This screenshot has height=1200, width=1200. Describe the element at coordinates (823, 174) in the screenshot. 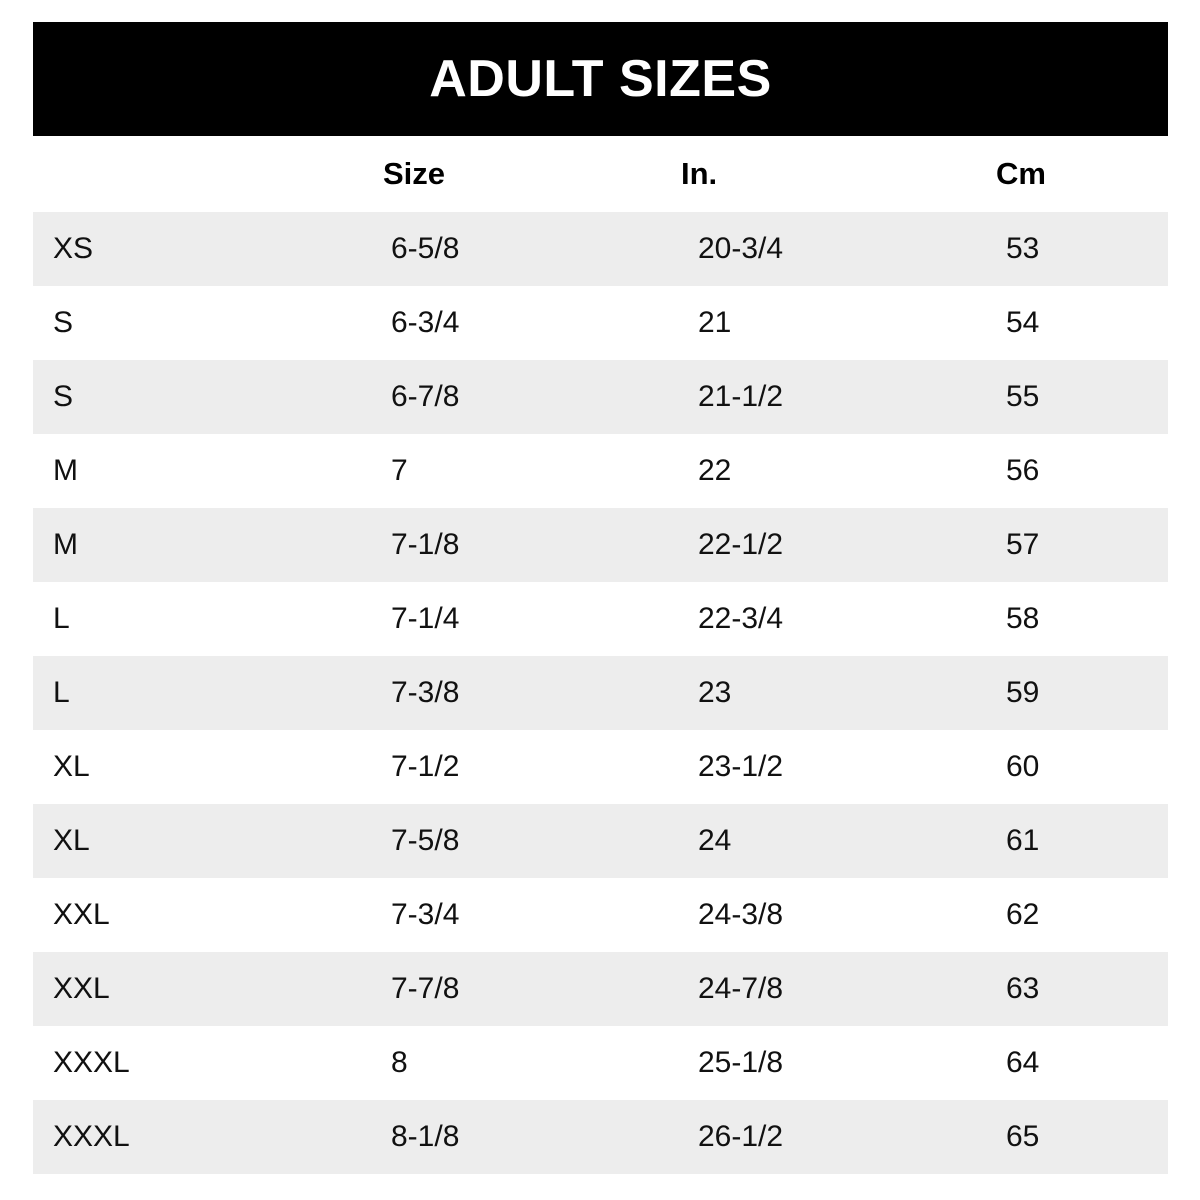

I see `column-header-inches: In.` at that location.